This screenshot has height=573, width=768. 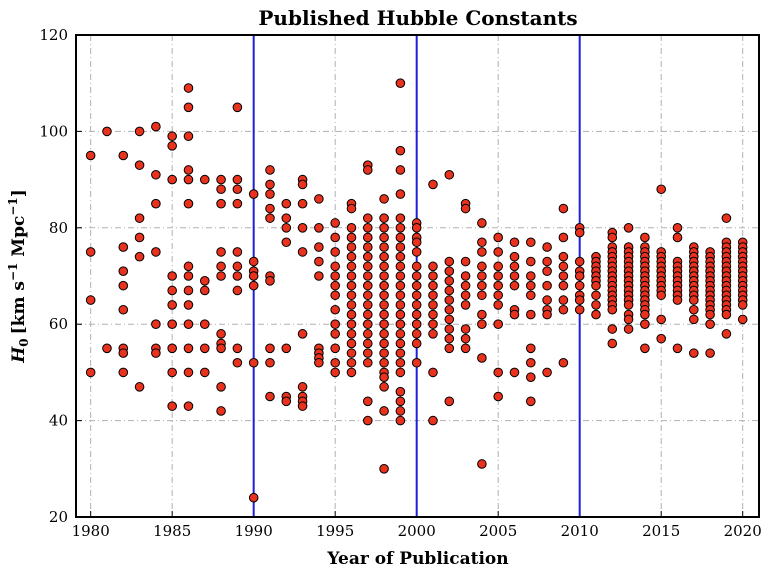 I want to click on x-tick-label: 2000, so click(x=417, y=531).